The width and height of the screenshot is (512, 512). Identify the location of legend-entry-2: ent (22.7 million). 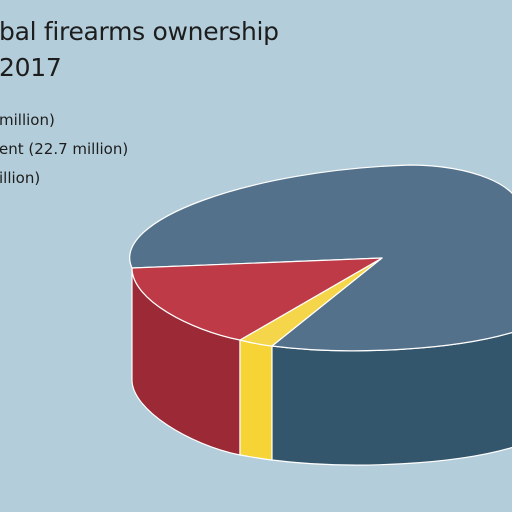
(64, 149).